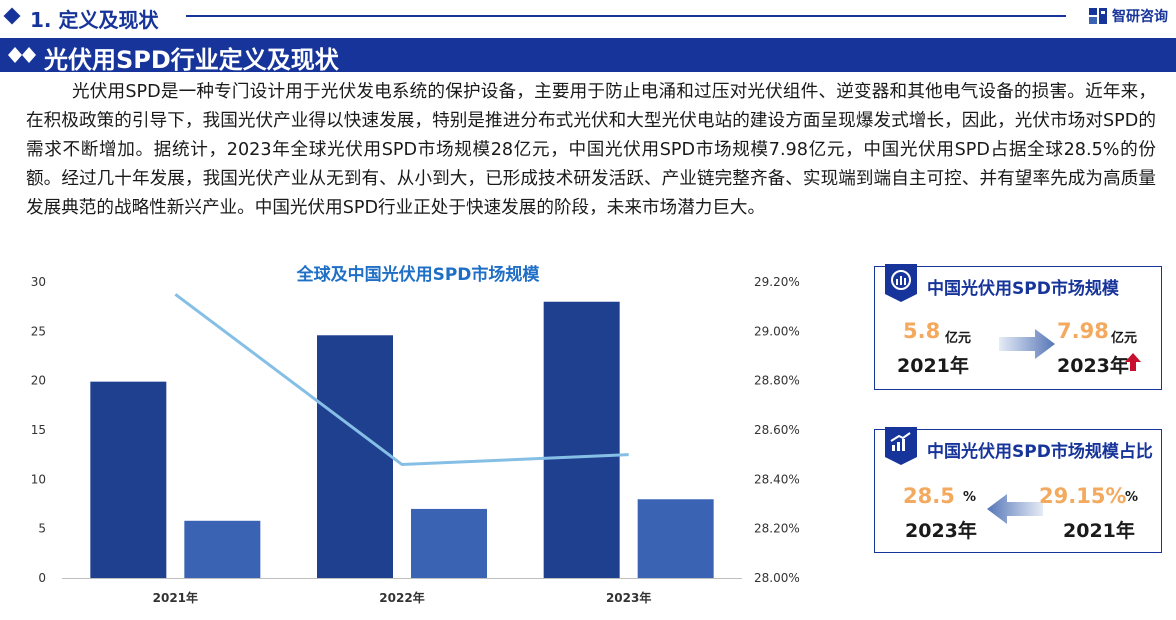 Image resolution: width=1176 pixels, height=620 pixels. Describe the element at coordinates (401, 597) in the screenshot. I see `x-tick-label: 2022年` at that location.